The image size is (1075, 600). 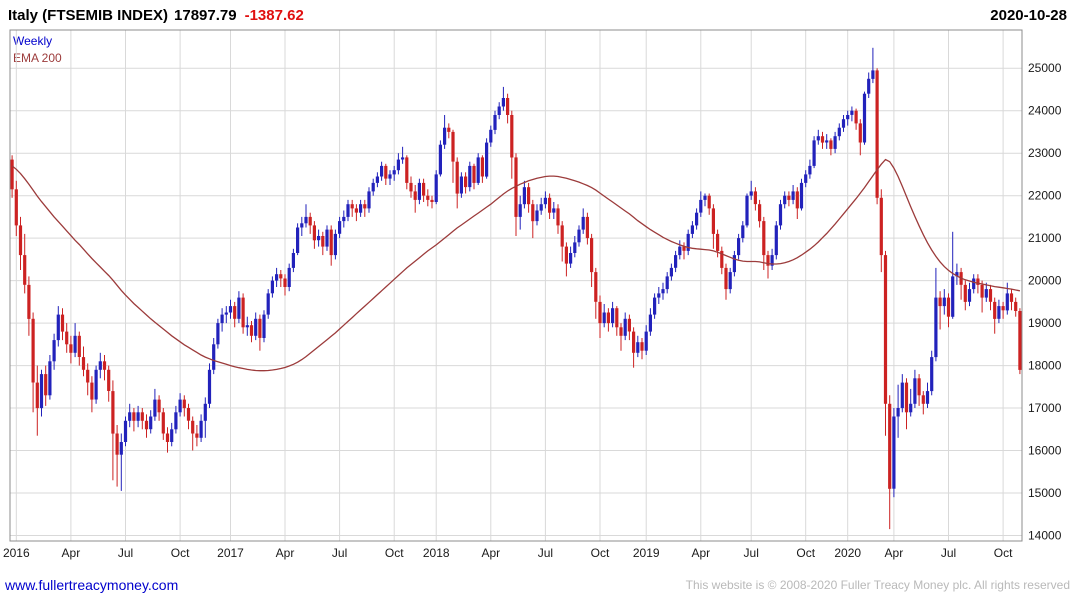 What do you see at coordinates (88, 15) in the screenshot?
I see `page-title: Italy (FTSEMIB INDEX)` at bounding box center [88, 15].